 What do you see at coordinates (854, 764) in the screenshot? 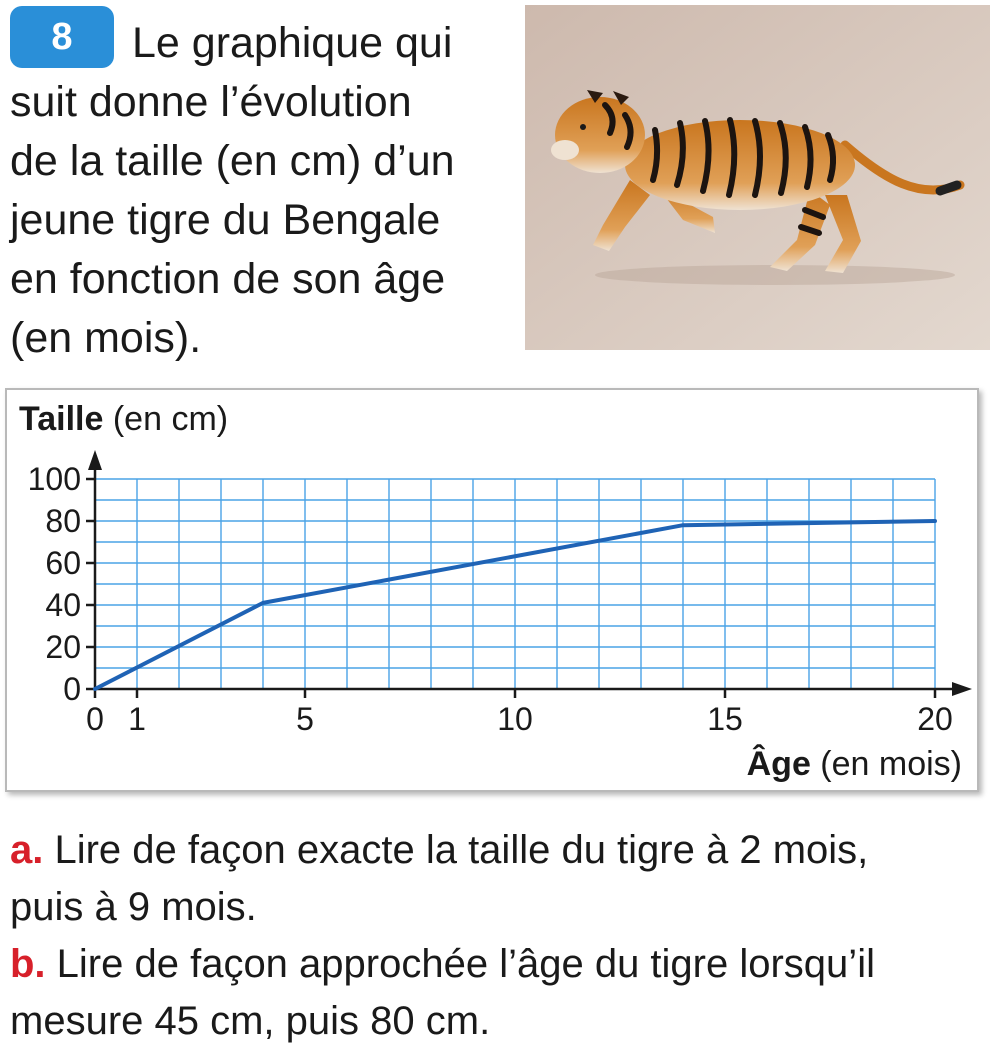
I see `x-axis-title: Âge (en mois)` at bounding box center [854, 764].